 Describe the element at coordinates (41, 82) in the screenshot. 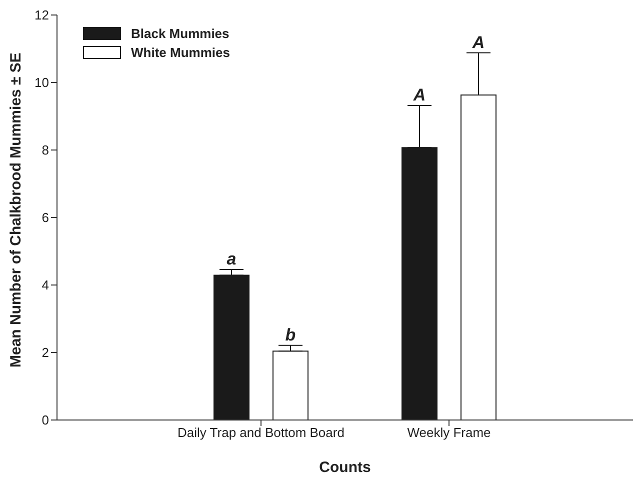

I see `y-tick-label: 10` at that location.